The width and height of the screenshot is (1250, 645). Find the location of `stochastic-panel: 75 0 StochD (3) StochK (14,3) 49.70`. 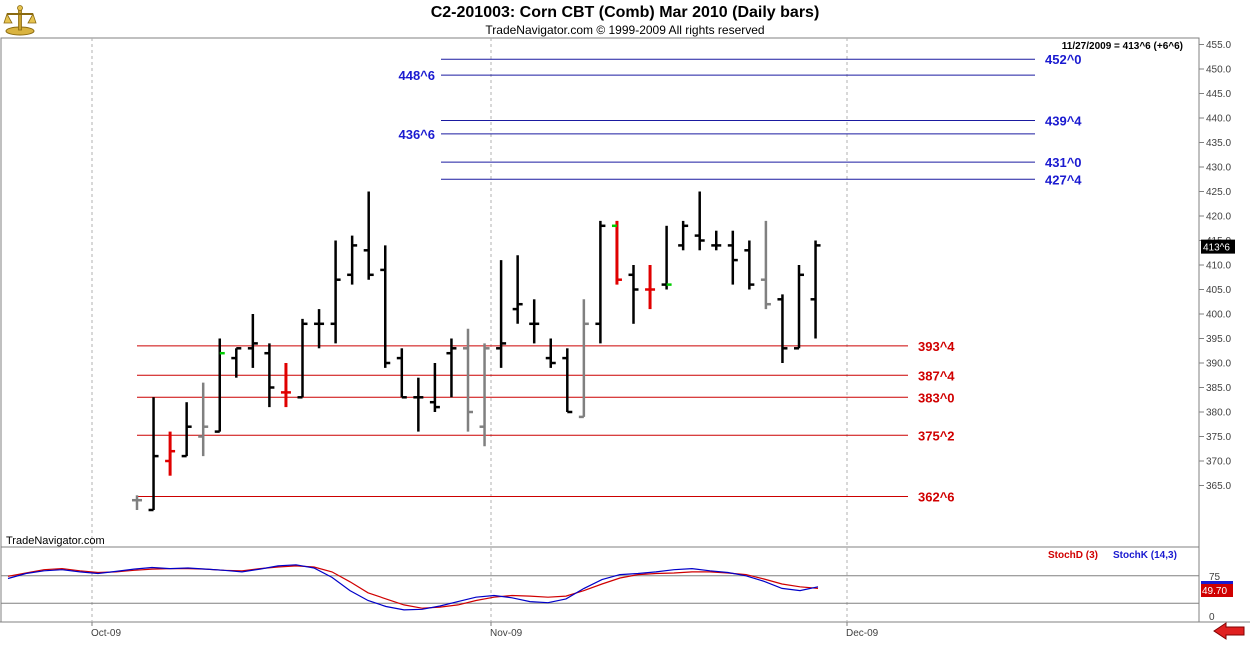

stochastic-panel: 75 0 StochD (3) StochK (14,3) 49.70 is located at coordinates (617, 586).